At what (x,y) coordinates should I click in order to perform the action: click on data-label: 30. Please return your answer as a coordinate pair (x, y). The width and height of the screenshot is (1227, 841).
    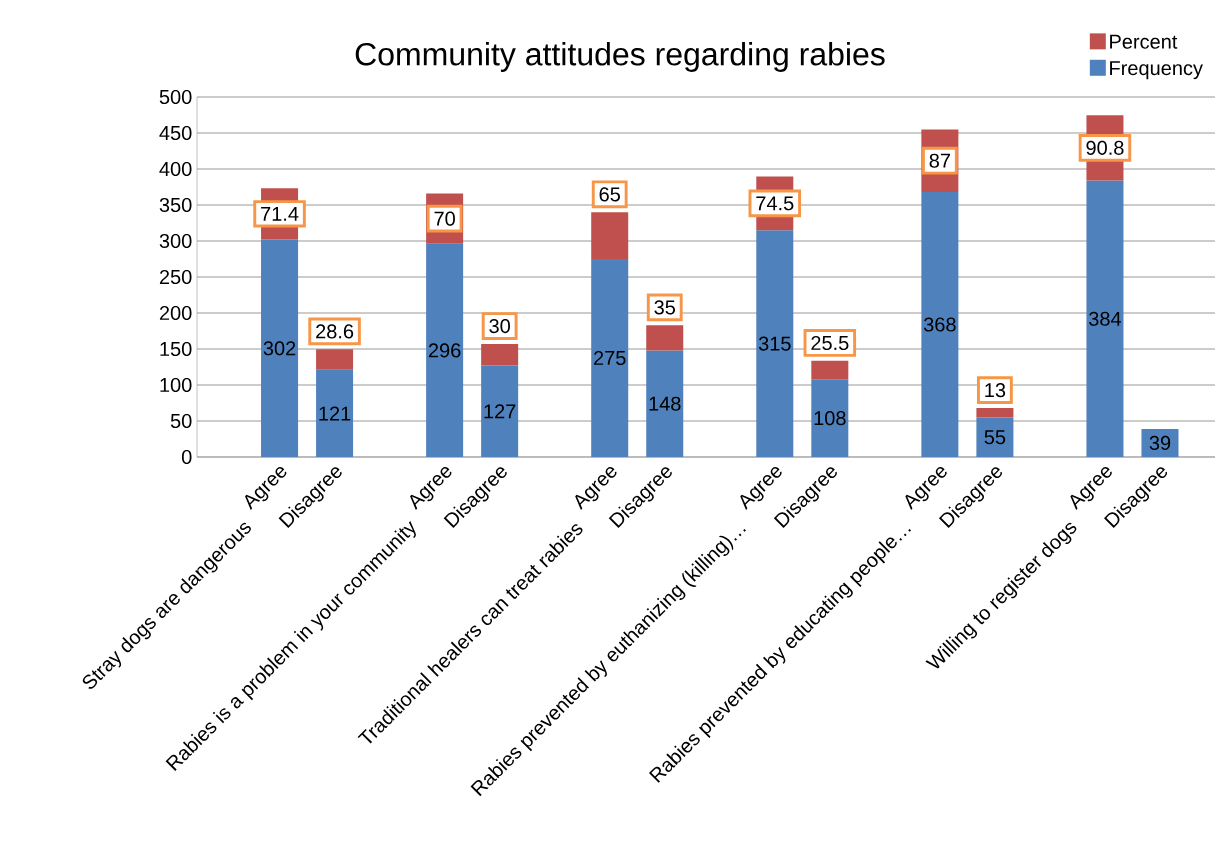
    Looking at the image, I should click on (499, 326).